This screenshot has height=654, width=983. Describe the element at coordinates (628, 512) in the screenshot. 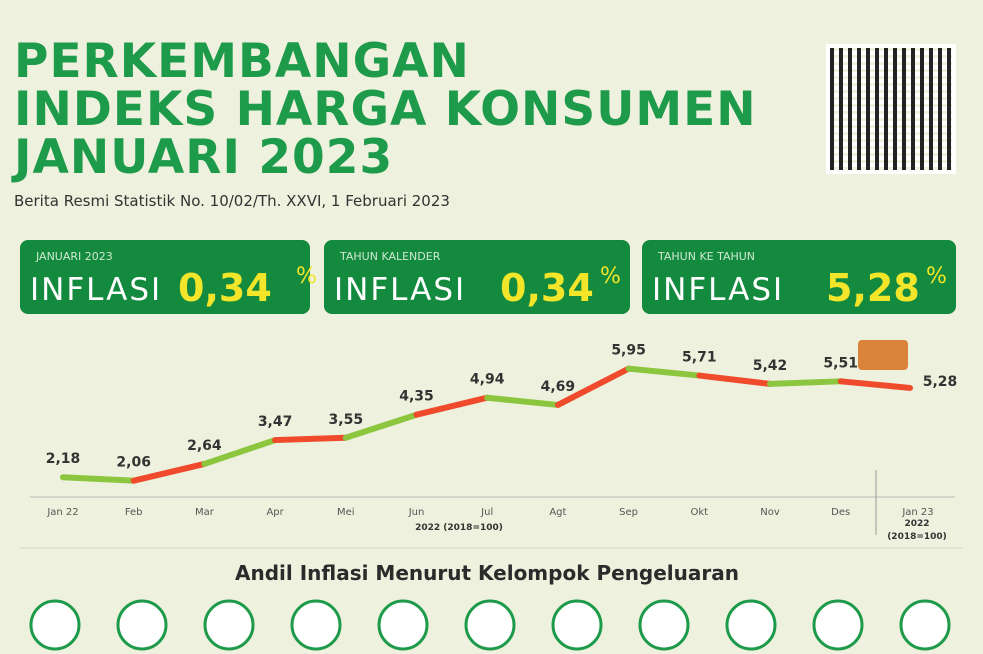

I see `x-tick-label: Sep` at that location.